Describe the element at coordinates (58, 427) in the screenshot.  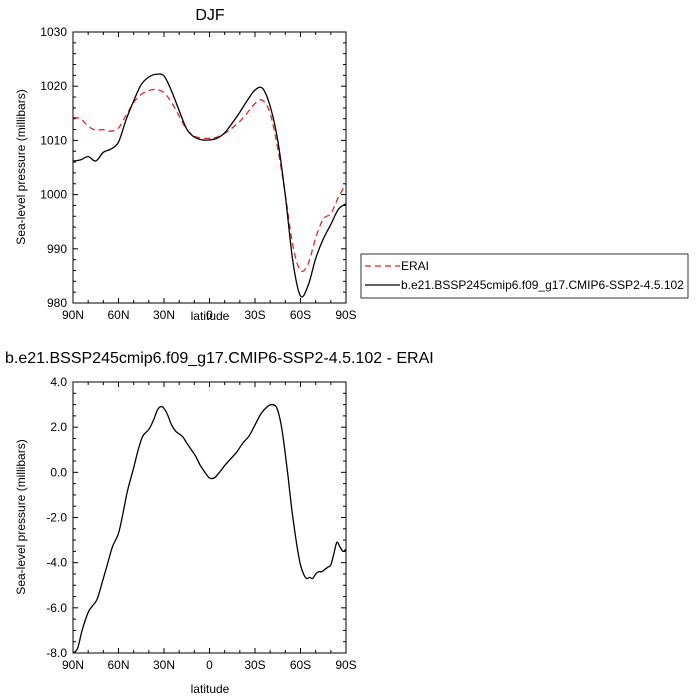
I see `bottom-y-tick-label: 2.0` at that location.